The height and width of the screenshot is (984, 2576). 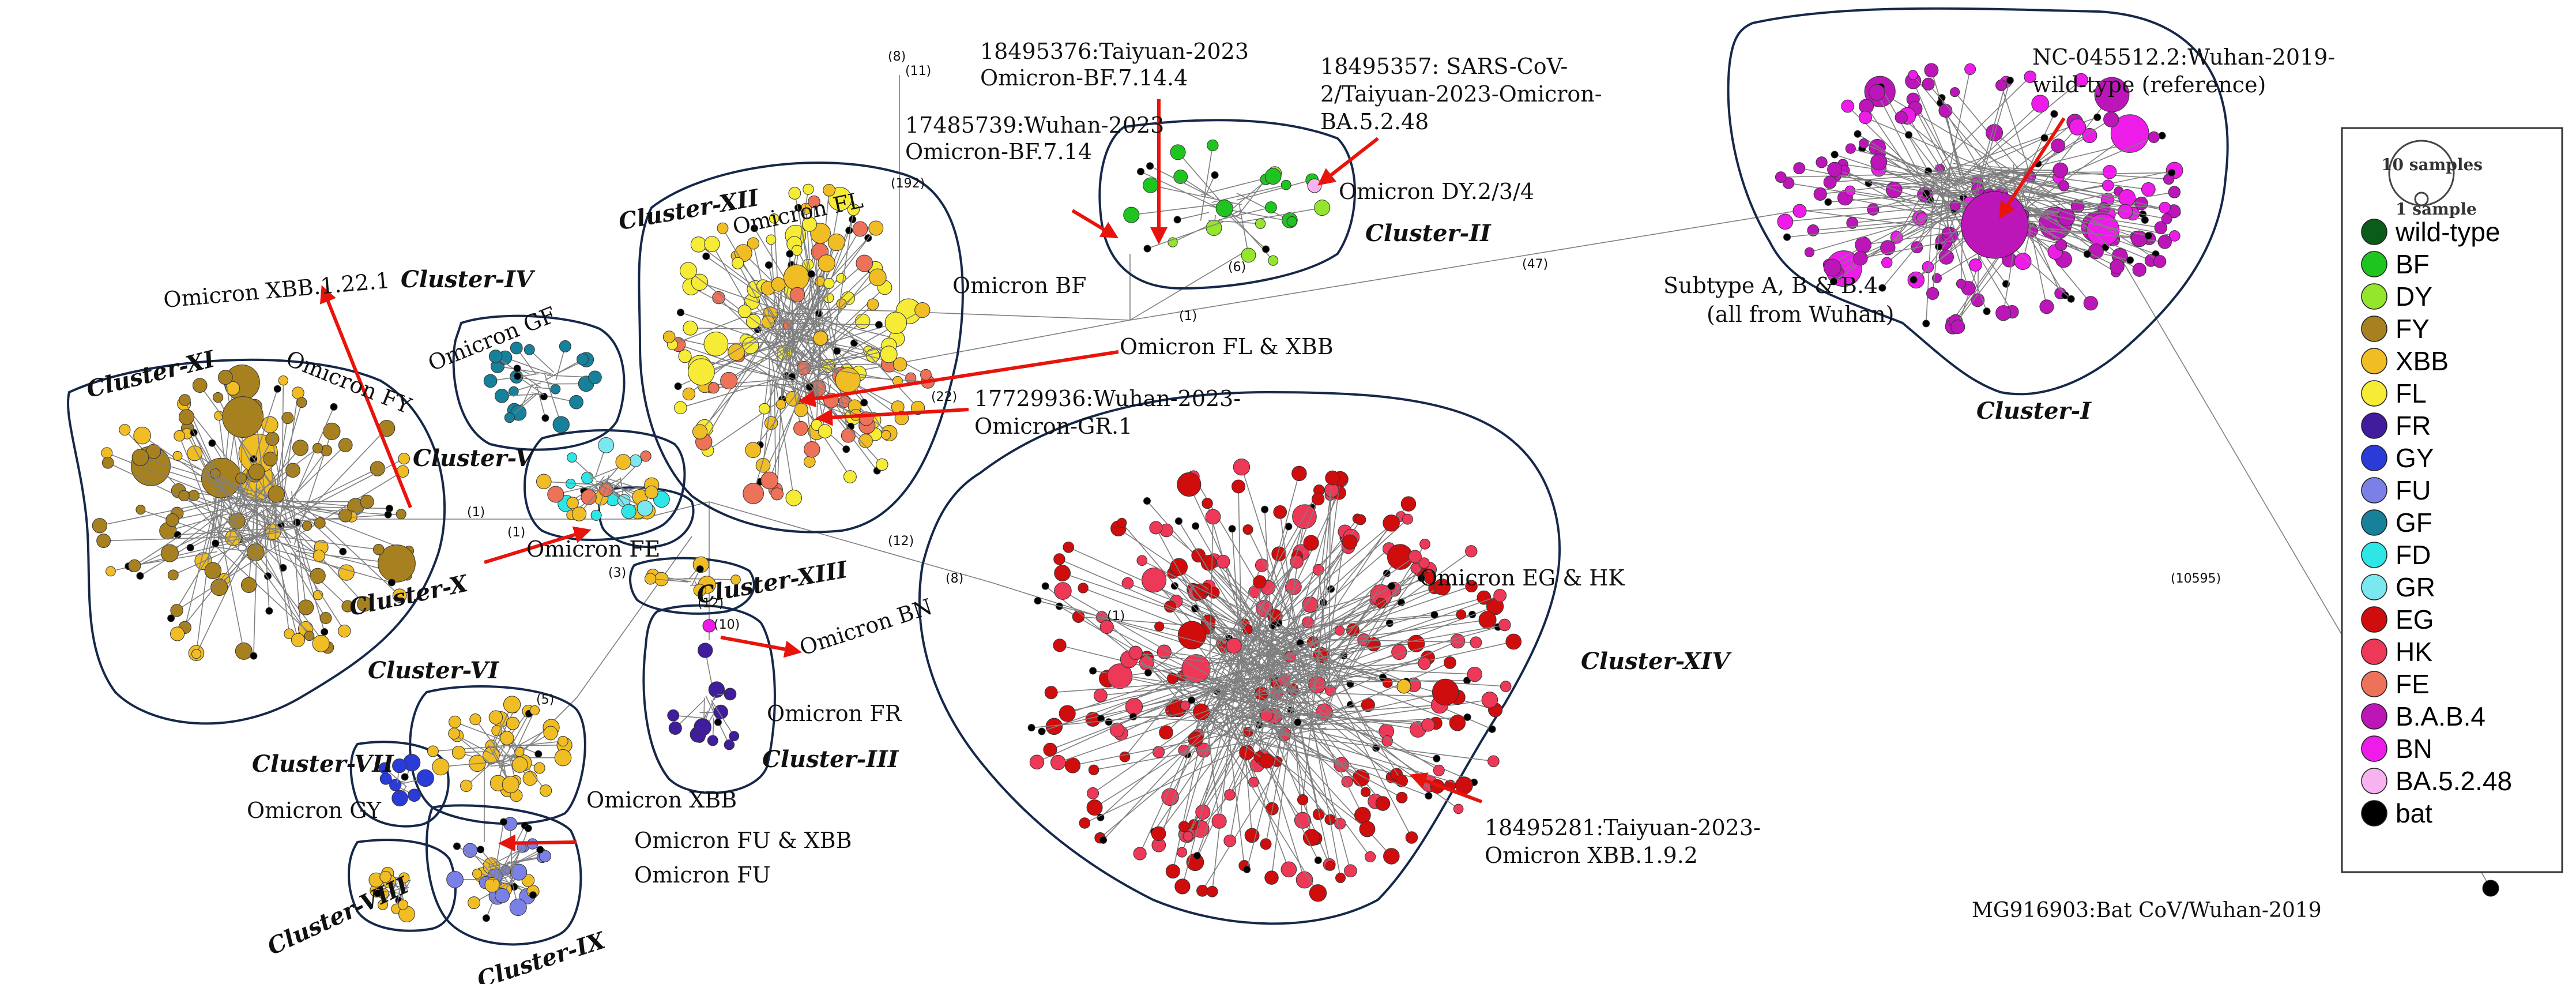 What do you see at coordinates (1446, 787) in the screenshot?
I see `arrow-xbb192` at bounding box center [1446, 787].